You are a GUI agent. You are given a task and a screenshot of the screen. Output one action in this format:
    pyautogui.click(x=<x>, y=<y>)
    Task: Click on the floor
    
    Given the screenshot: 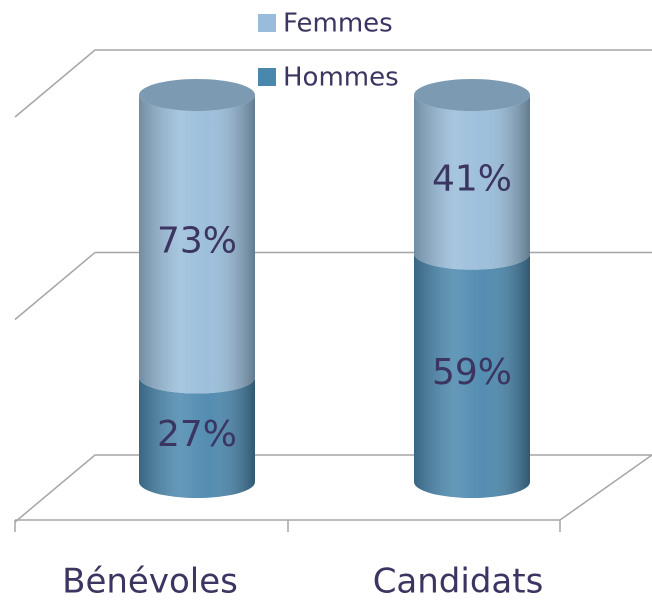 What is the action you would take?
    pyautogui.click(x=333, y=487)
    